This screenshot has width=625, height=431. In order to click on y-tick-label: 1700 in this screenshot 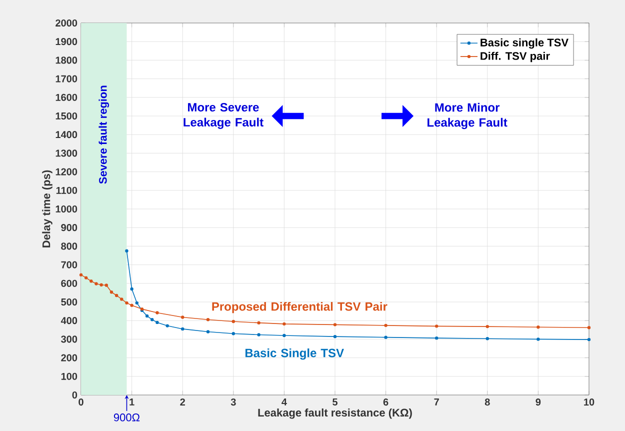, I will do `click(67, 78)`.